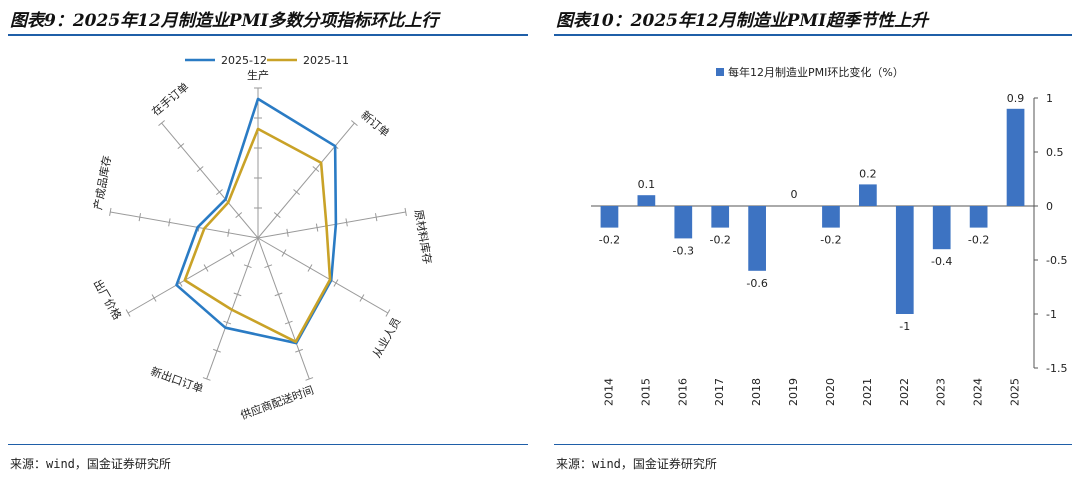 The width and height of the screenshot is (1080, 479). Describe the element at coordinates (1015, 157) in the screenshot. I see `bar-2025` at that location.